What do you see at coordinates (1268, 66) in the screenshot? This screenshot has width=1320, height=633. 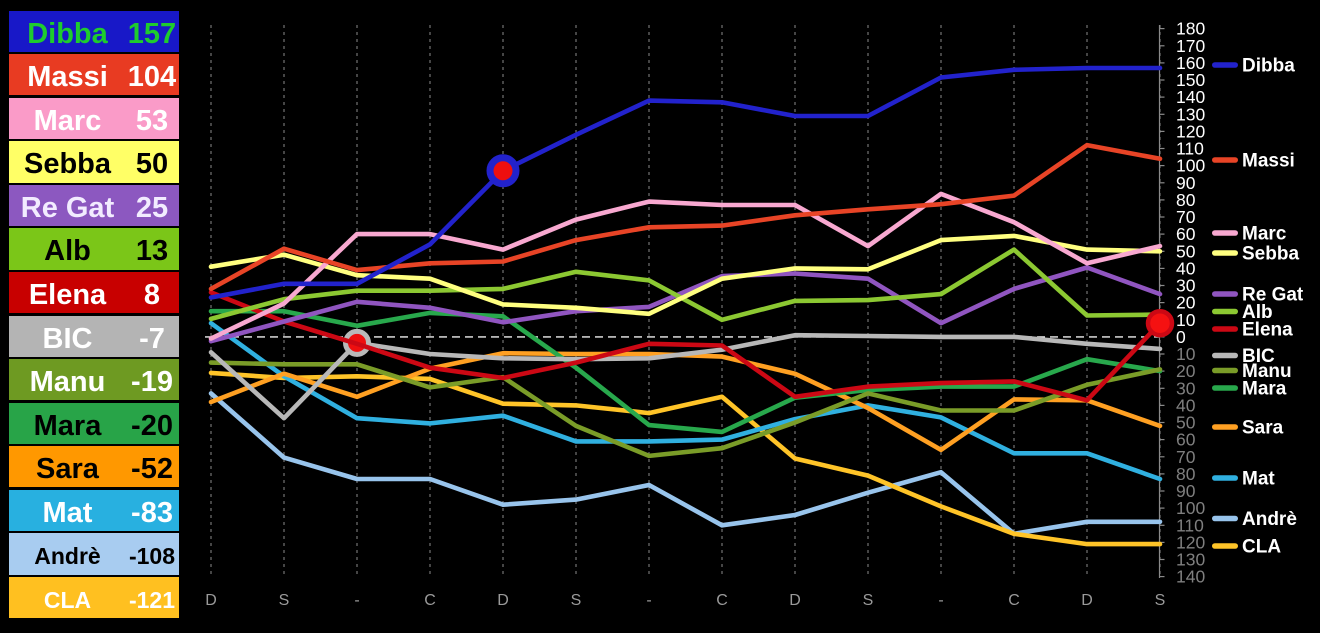 I see `svg-text: Dibba` at bounding box center [1268, 66].